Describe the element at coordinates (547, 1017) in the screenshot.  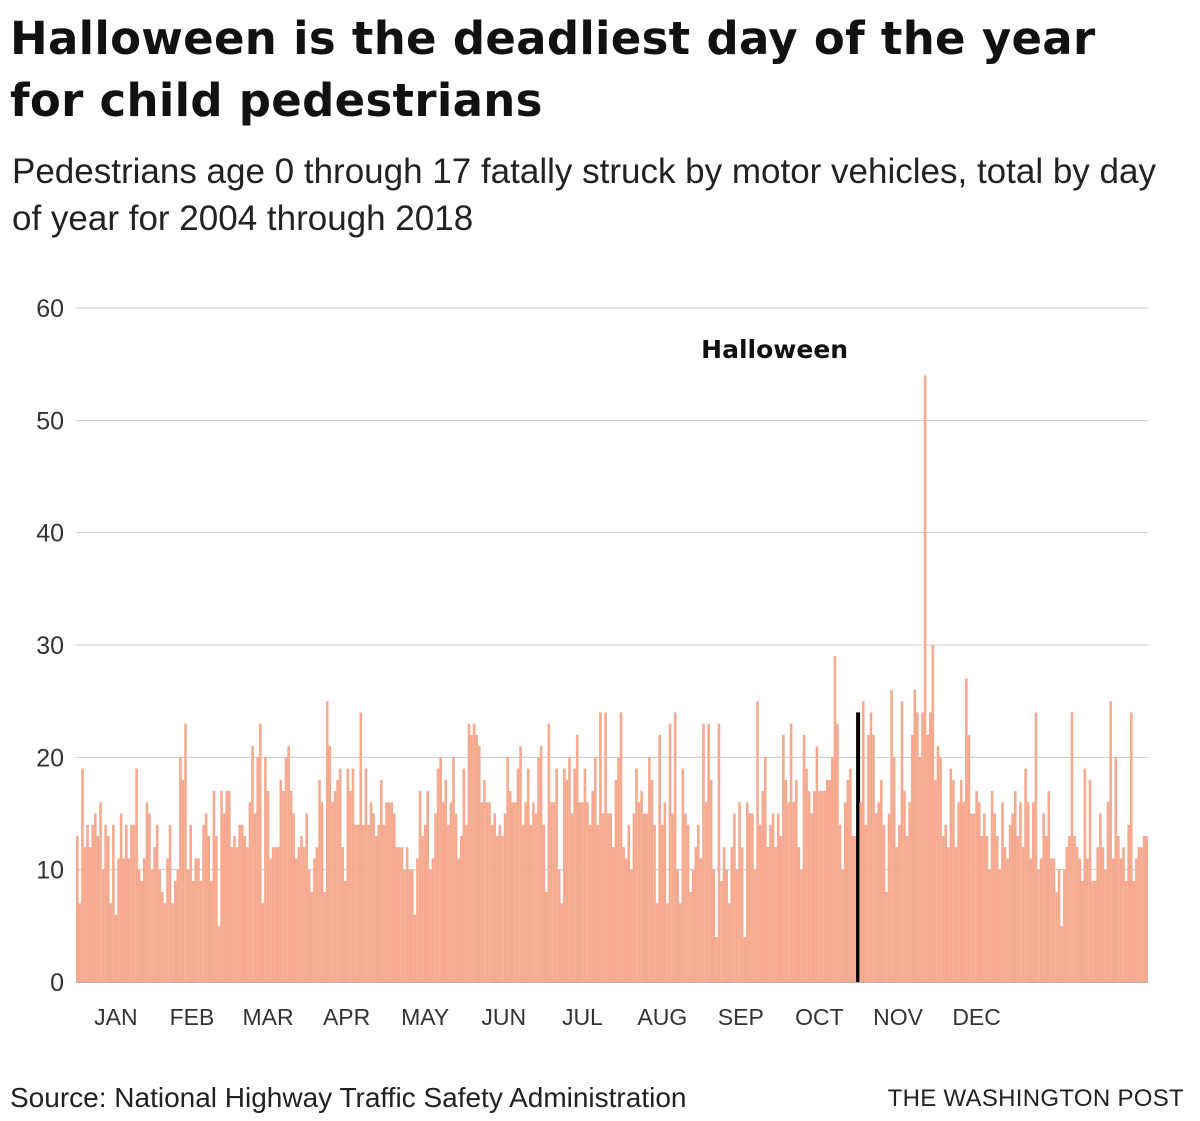
I see `x-axis: JAN FEB MAR APR MAY JUN JUL AUG SEP OCT NOV DEC` at that location.